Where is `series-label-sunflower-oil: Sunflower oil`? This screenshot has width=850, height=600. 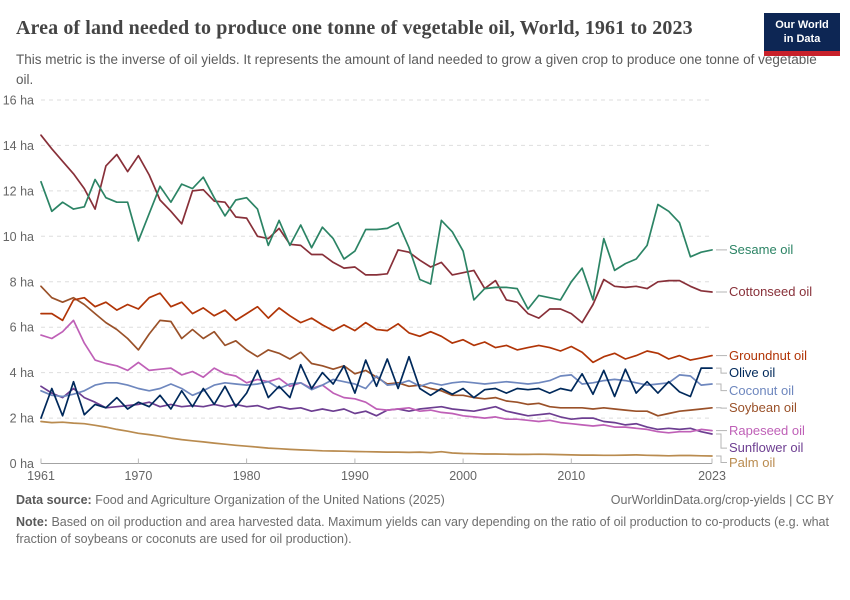
series-label-sunflower-oil: Sunflower oil is located at coordinates (766, 448).